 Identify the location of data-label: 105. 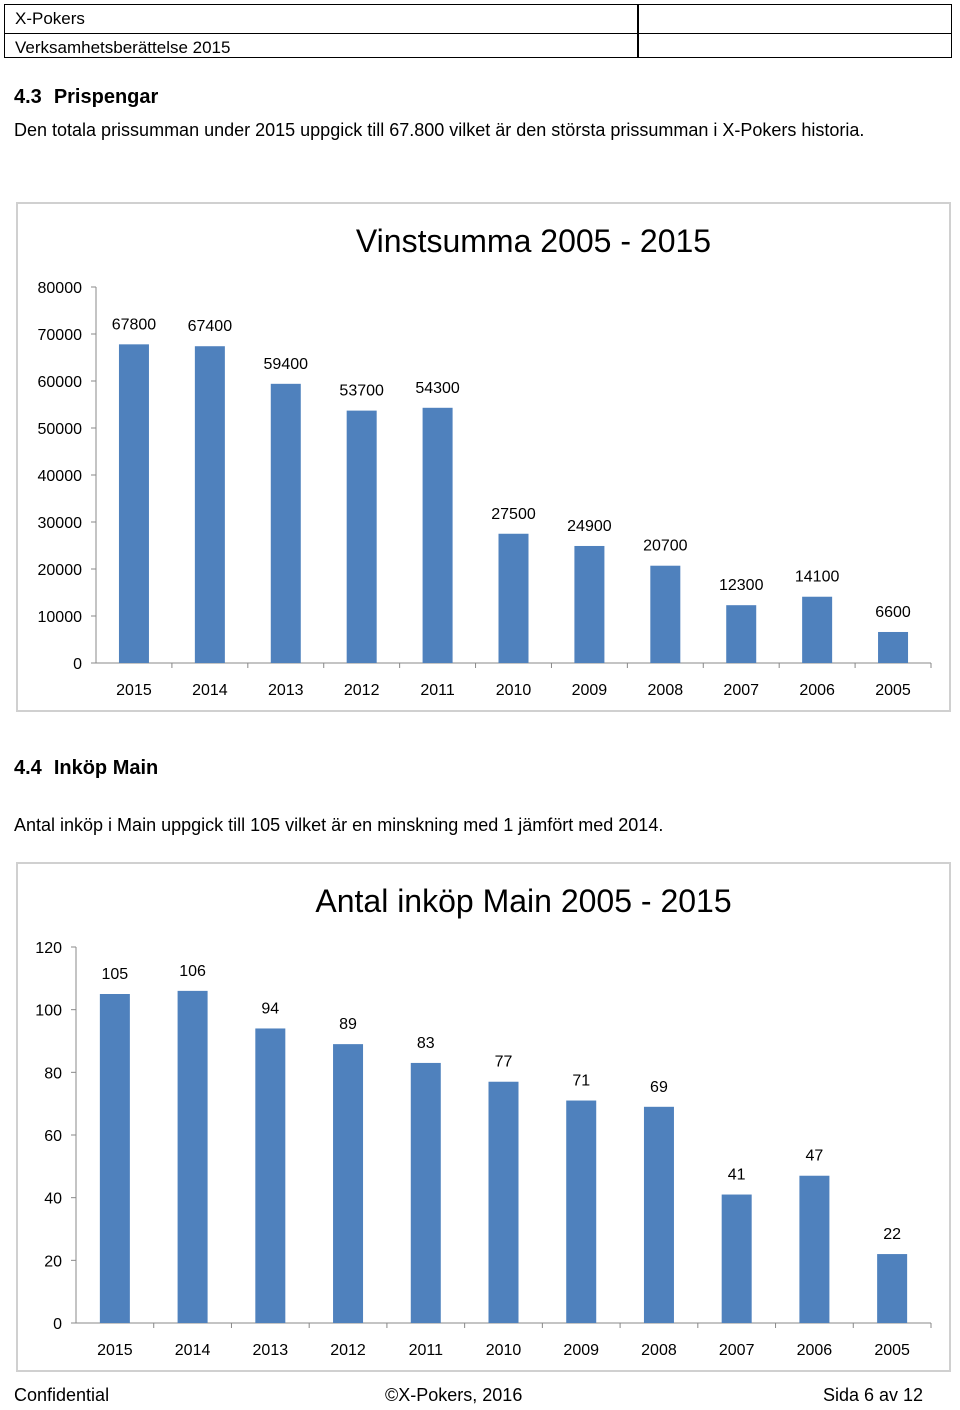
(115, 974).